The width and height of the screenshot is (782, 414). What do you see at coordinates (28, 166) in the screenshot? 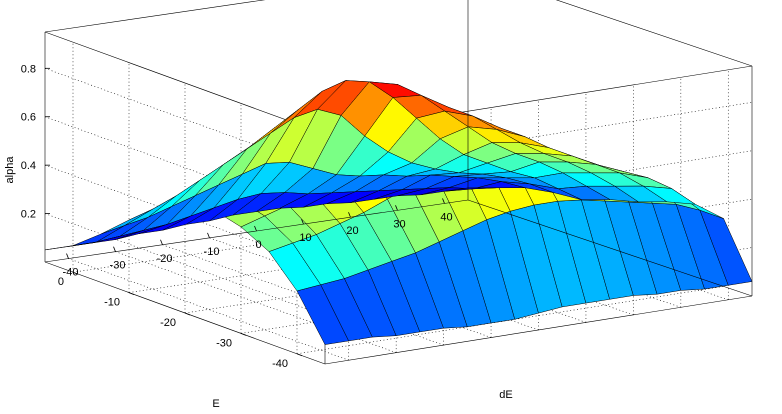
I see `z-tick-label: 0.4` at bounding box center [28, 166].